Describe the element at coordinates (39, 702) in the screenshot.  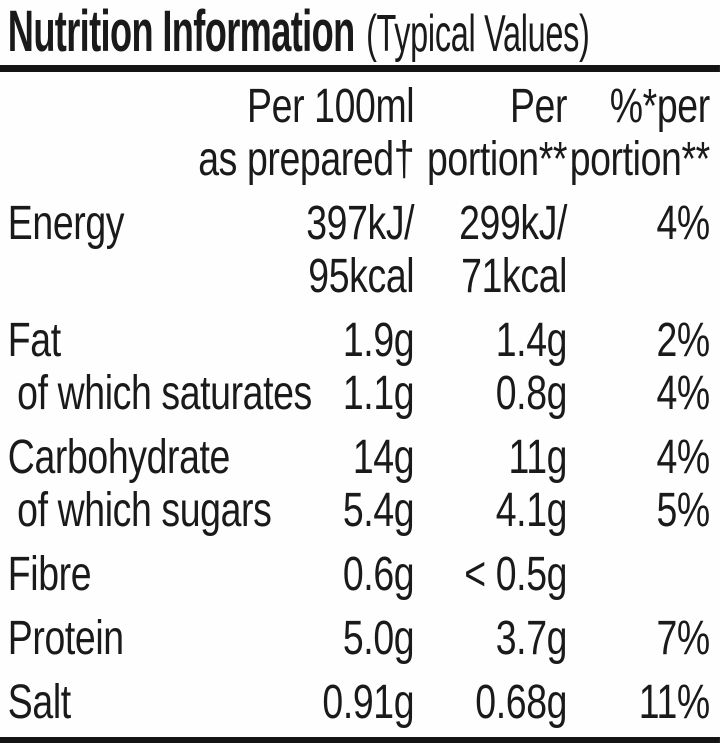
I see `nutrient-label: Salt` at that location.